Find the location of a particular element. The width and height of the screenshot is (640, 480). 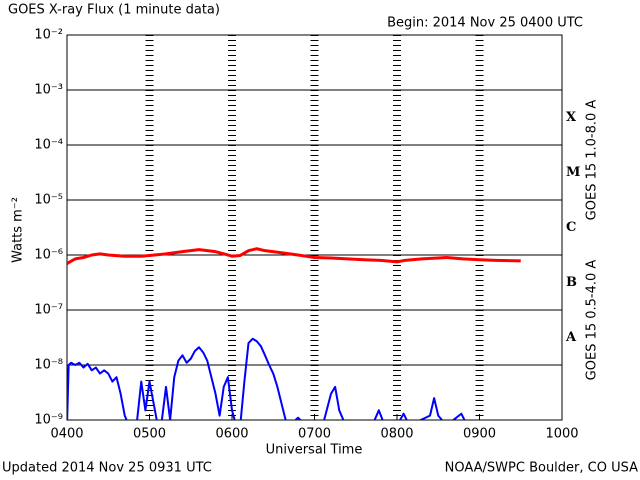

legend-entry: GOES 15 0.5-4.0 A is located at coordinates (592, 320).